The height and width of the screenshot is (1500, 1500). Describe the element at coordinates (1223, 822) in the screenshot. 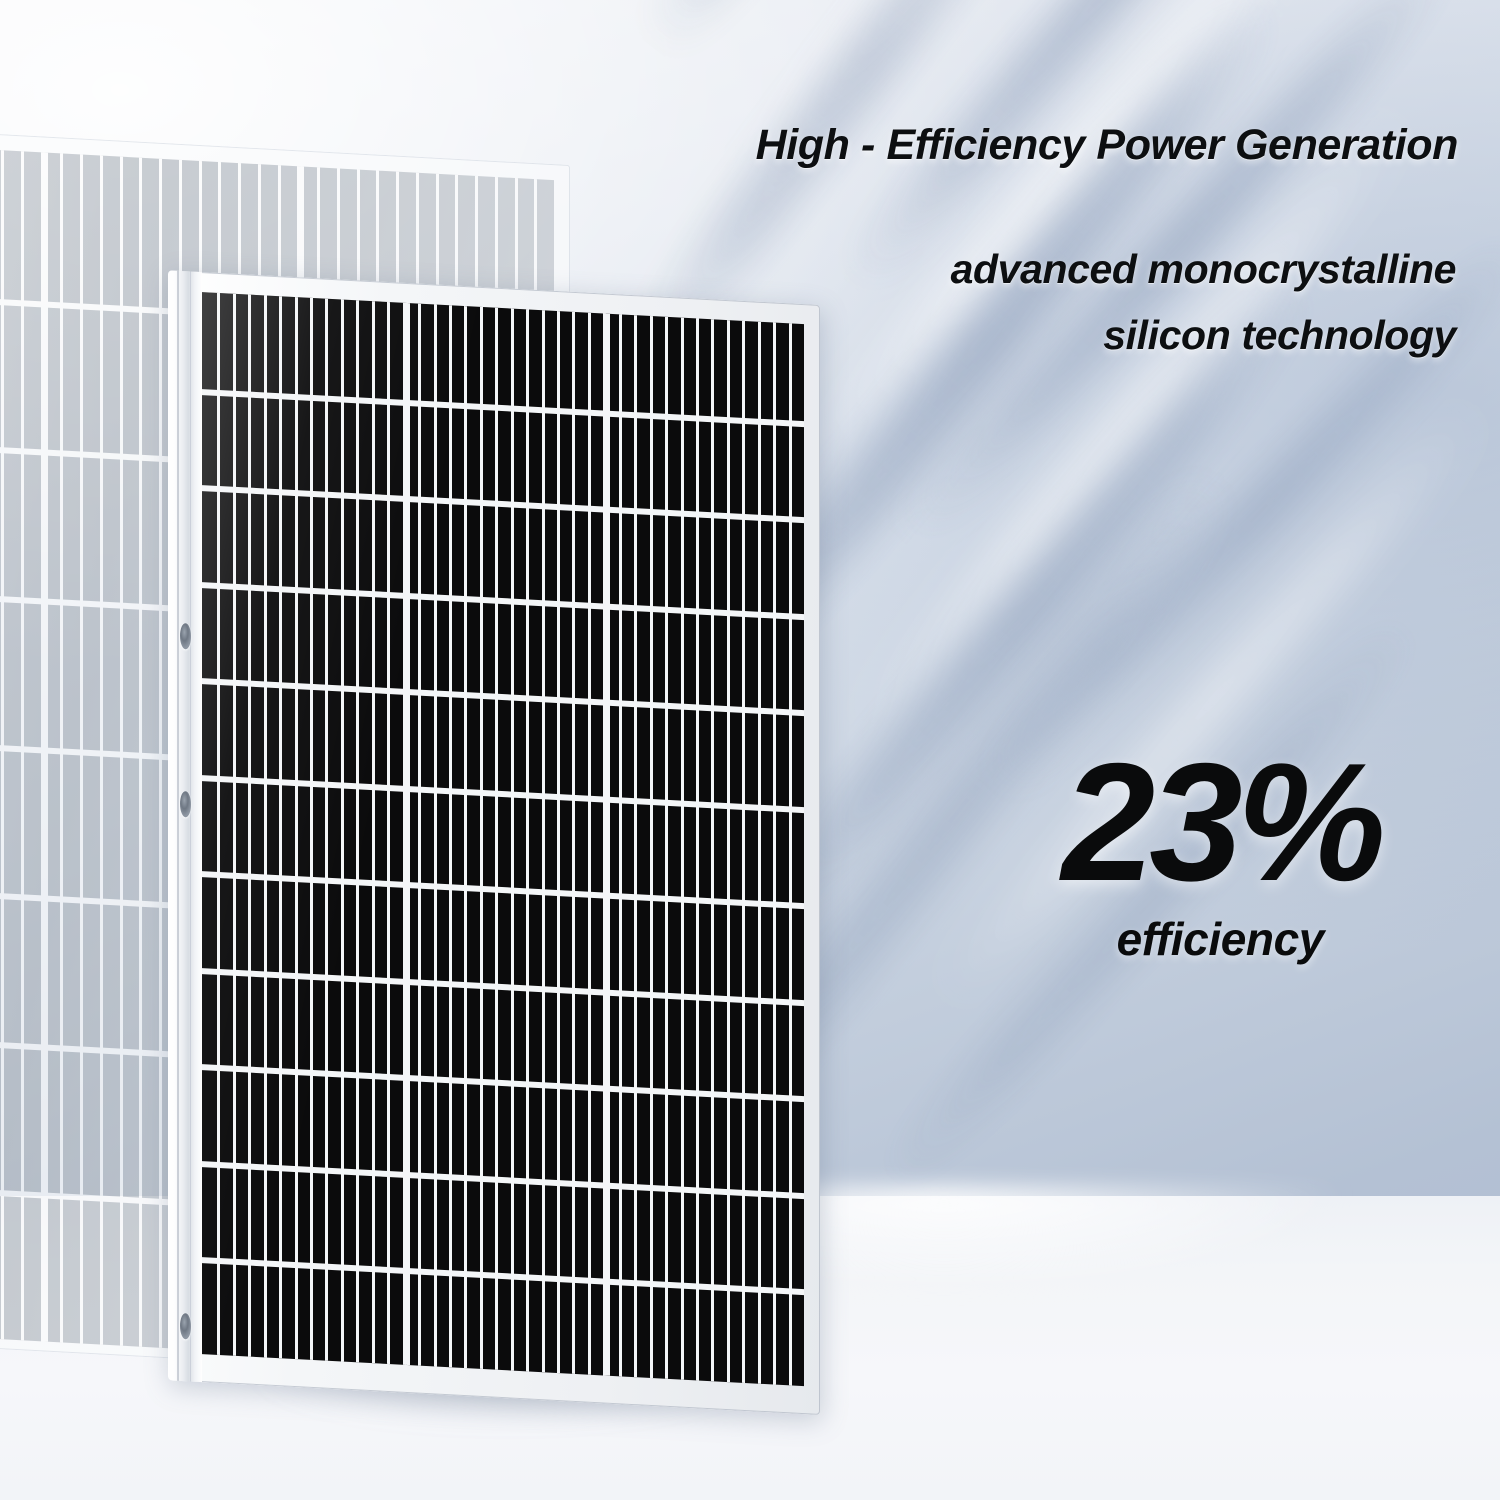

I see `efficiency-value: 23%` at that location.